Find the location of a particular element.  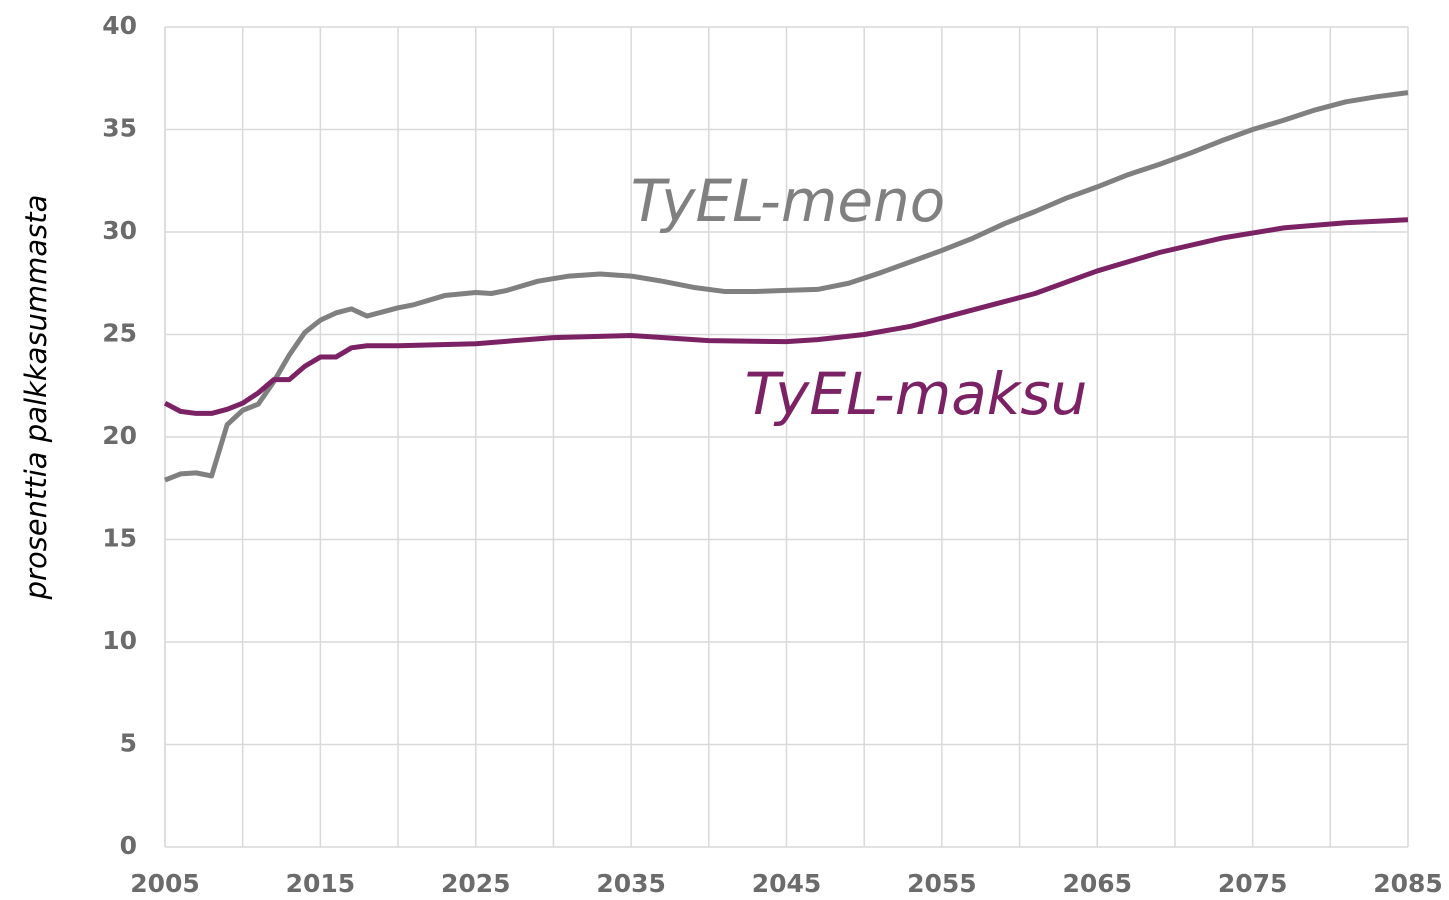

x-tick-label: 2045 is located at coordinates (787, 883).